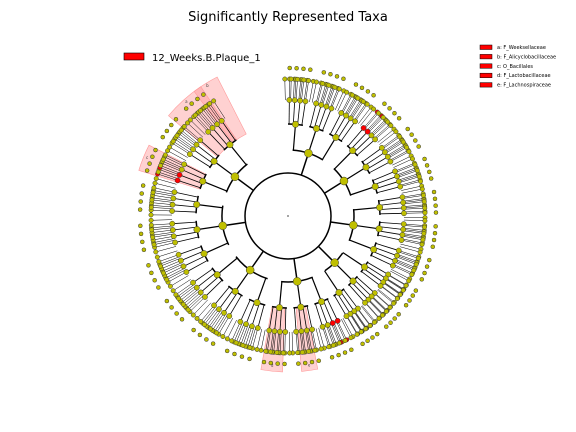 This screenshot has width=576, height=432. Describe the element at coordinates (486, 66) in the screenshot. I see `taxa-legend-swatch-c` at that location.